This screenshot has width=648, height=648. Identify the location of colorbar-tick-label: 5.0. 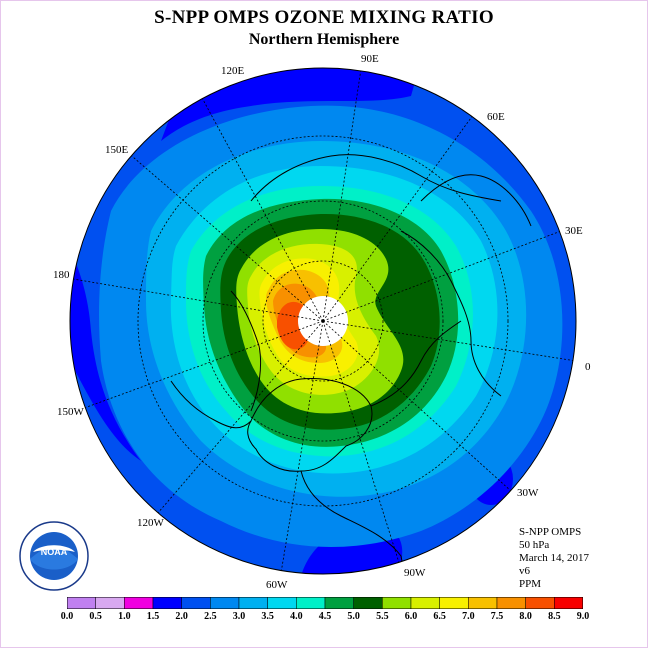
(353, 616).